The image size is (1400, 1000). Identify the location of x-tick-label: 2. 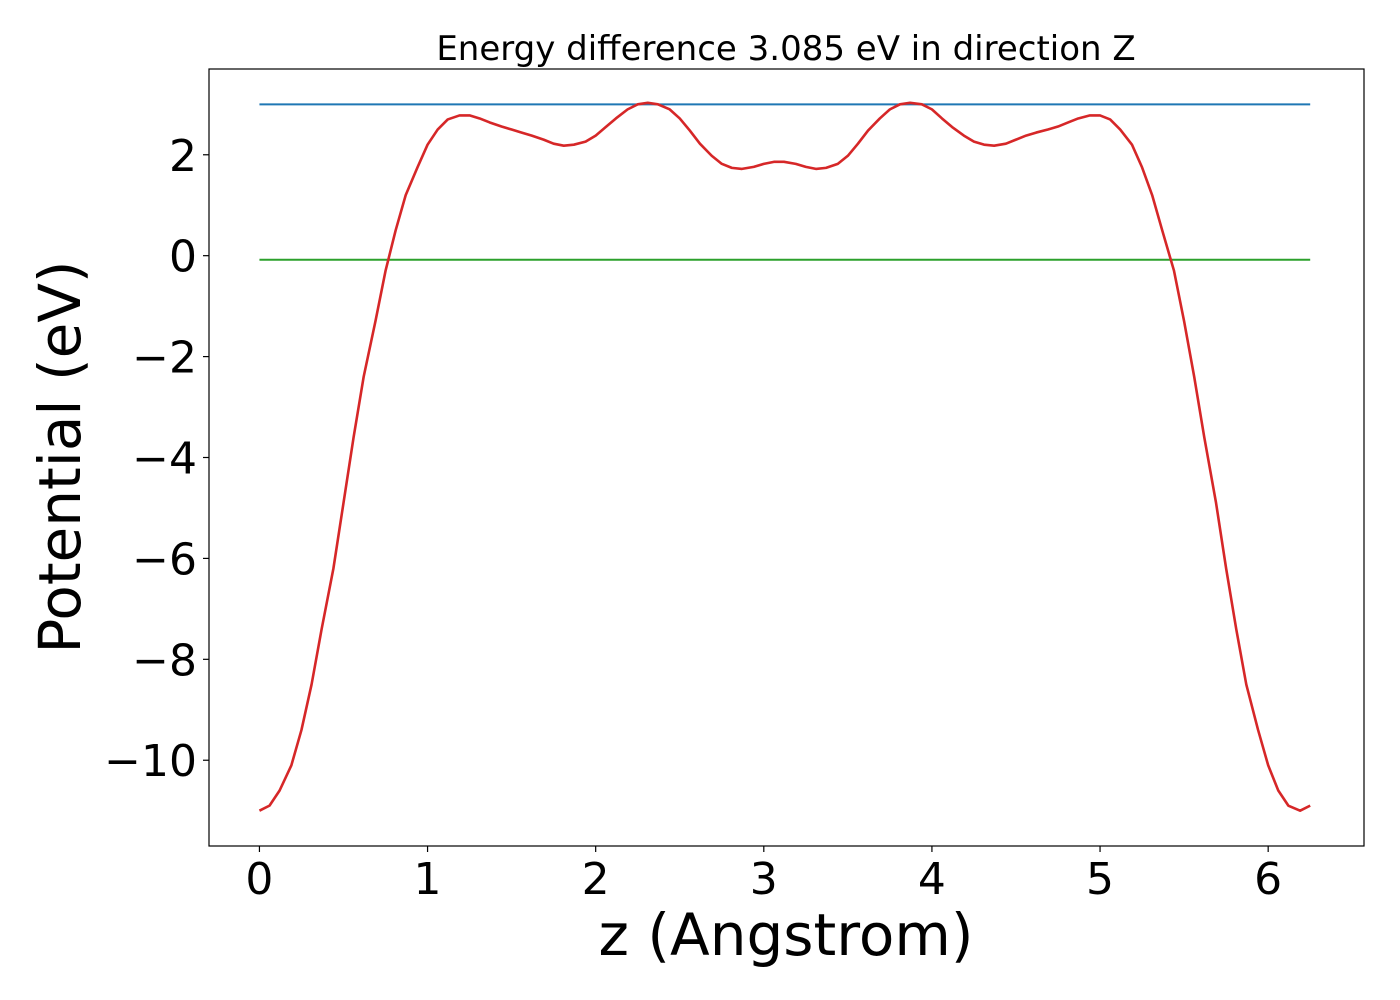
(596, 879).